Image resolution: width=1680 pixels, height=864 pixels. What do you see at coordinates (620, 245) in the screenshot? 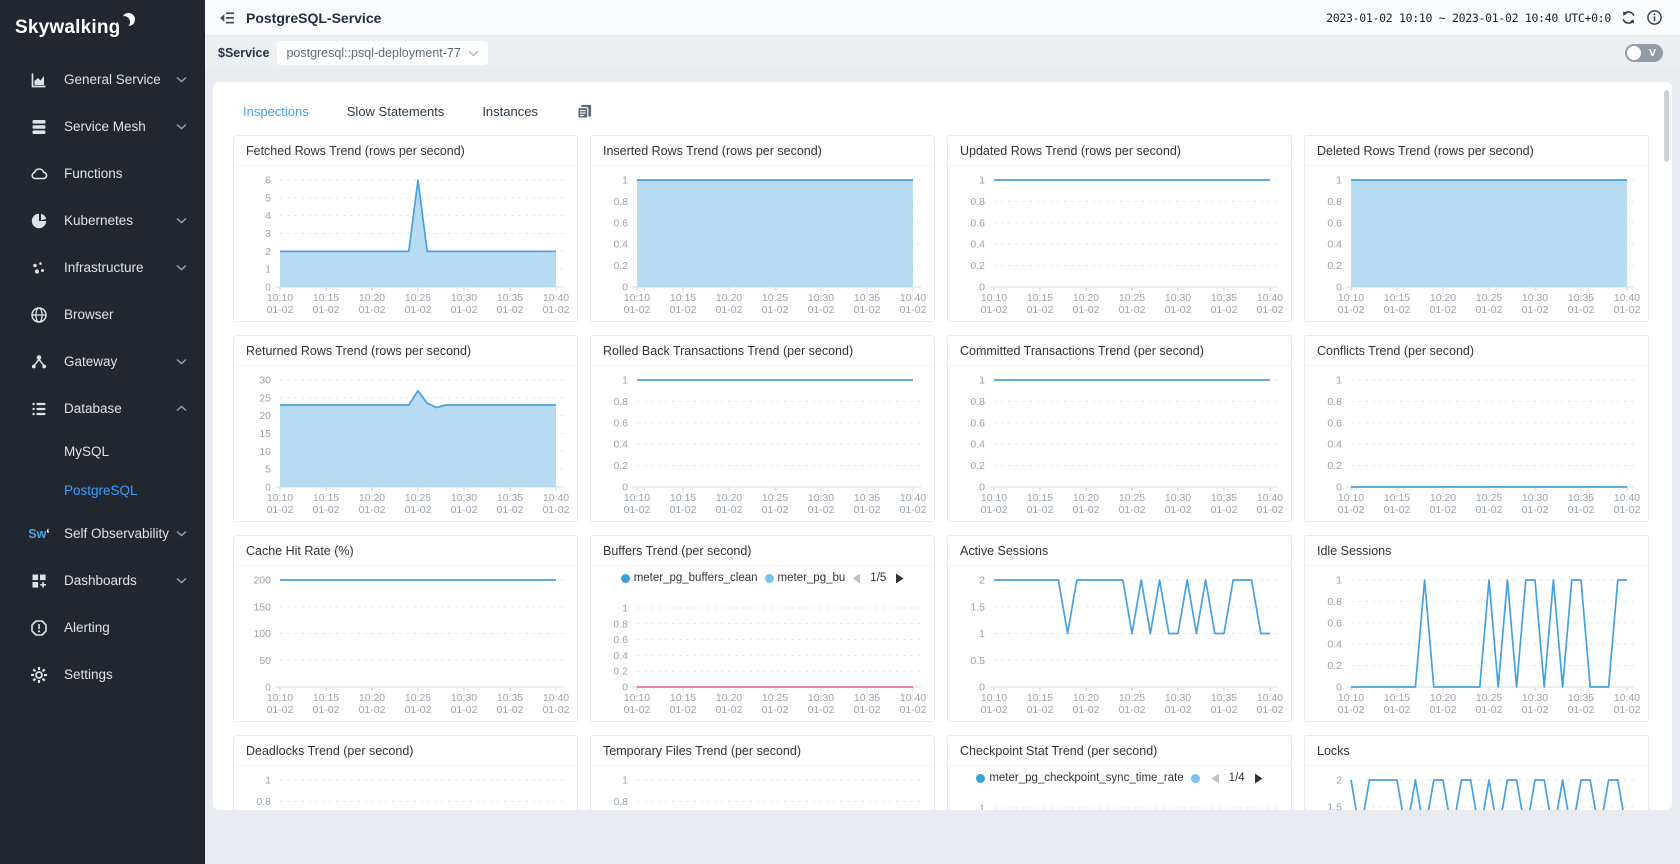
I see `svg-text: 0.4` at bounding box center [620, 245].